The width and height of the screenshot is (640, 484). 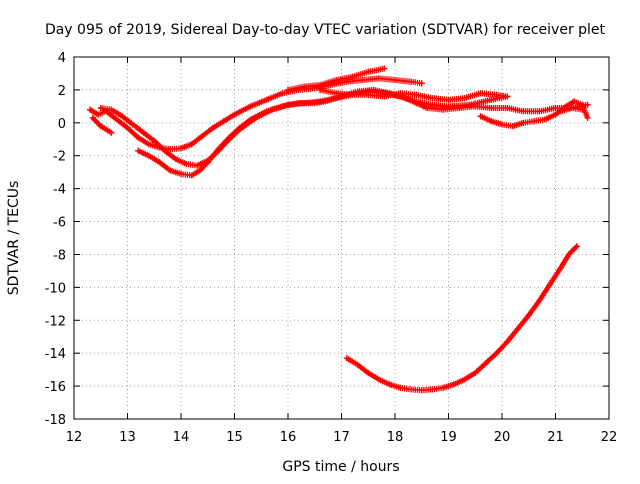 I want to click on y-tick-label: -12, so click(x=55, y=321).